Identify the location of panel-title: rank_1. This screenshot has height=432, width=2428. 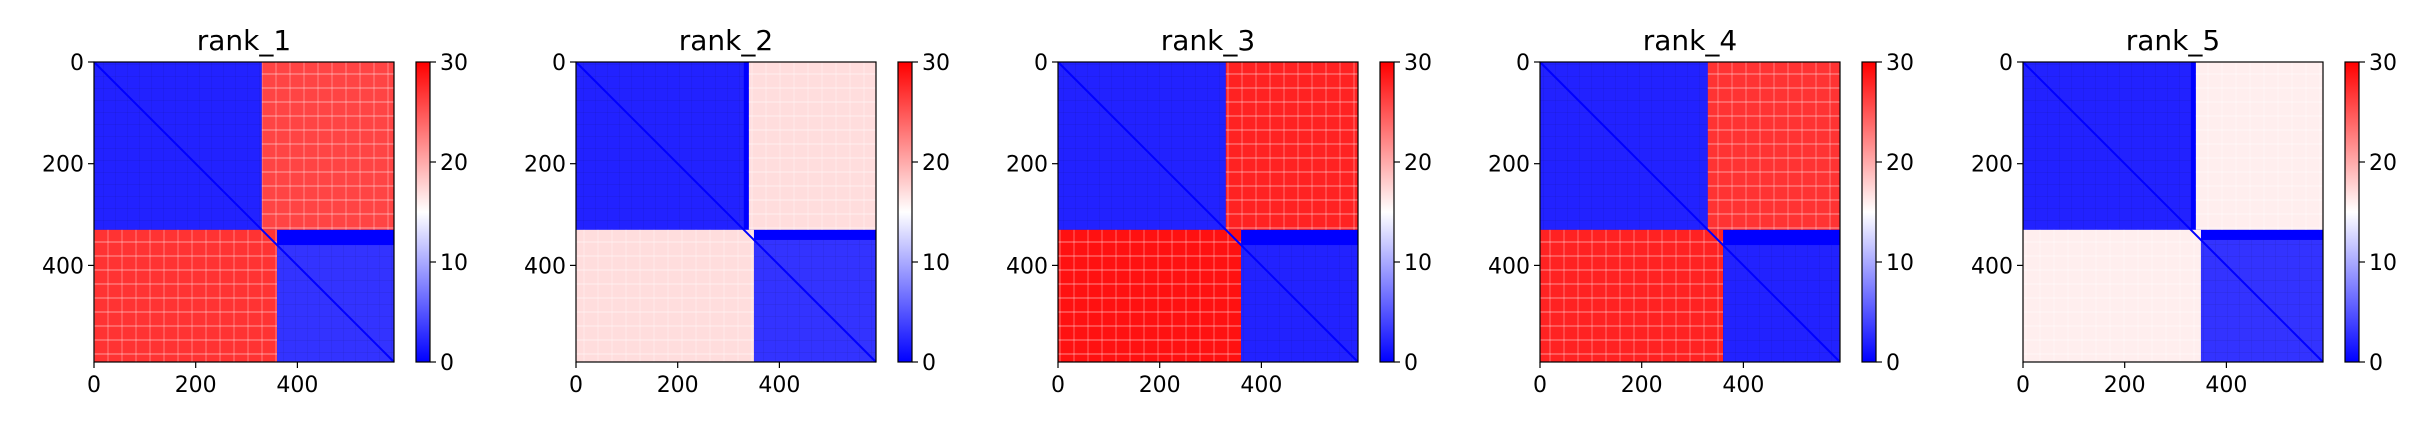
(244, 40).